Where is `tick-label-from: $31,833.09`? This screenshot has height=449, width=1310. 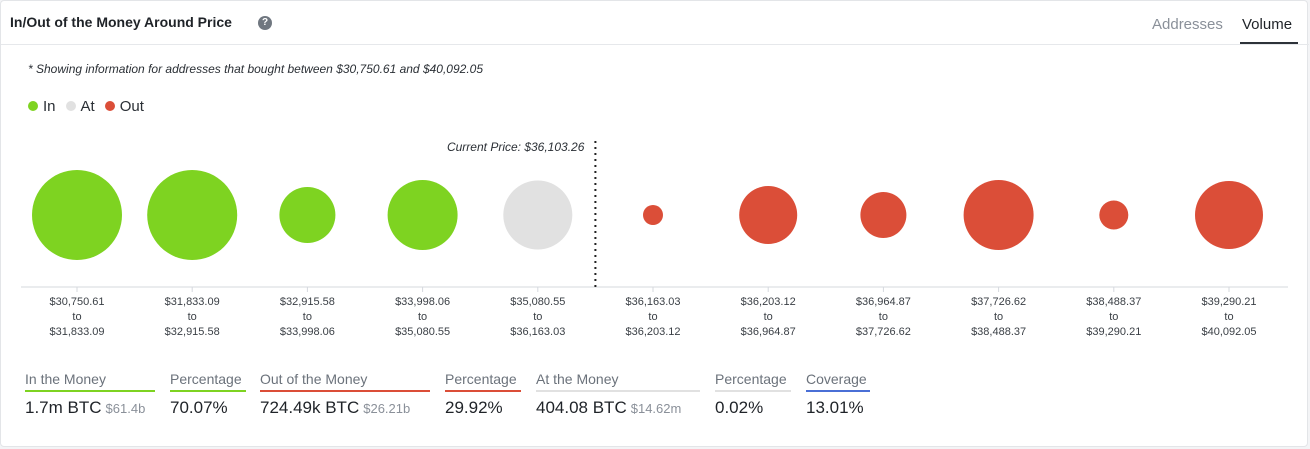 tick-label-from: $31,833.09 is located at coordinates (192, 302).